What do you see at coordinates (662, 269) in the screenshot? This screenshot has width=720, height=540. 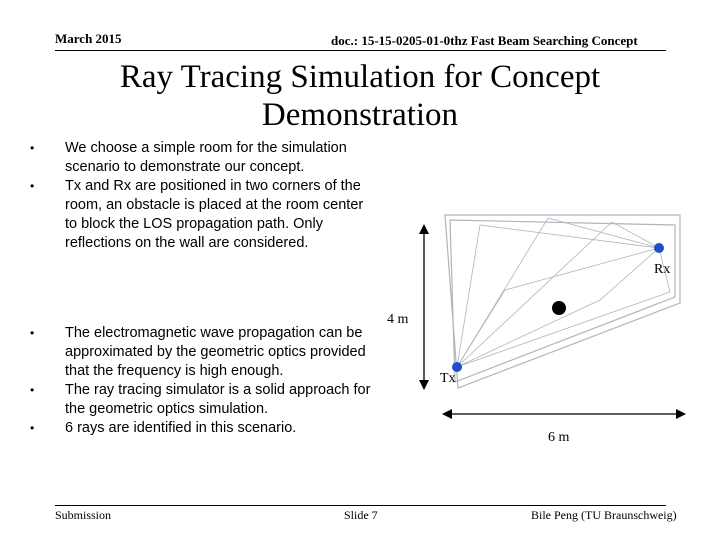 I see `rx-label: Rx` at bounding box center [662, 269].